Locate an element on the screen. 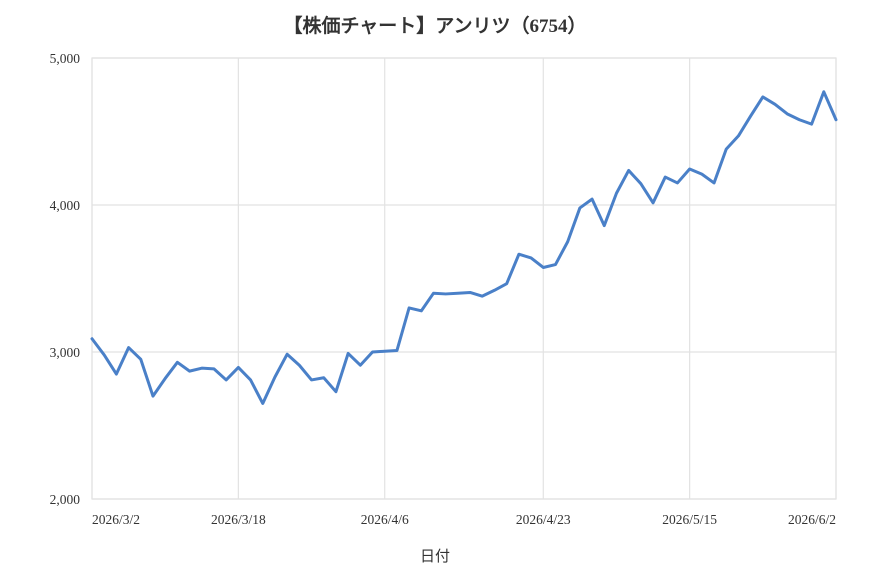  y-tick-label: 3,000 is located at coordinates (65, 352).